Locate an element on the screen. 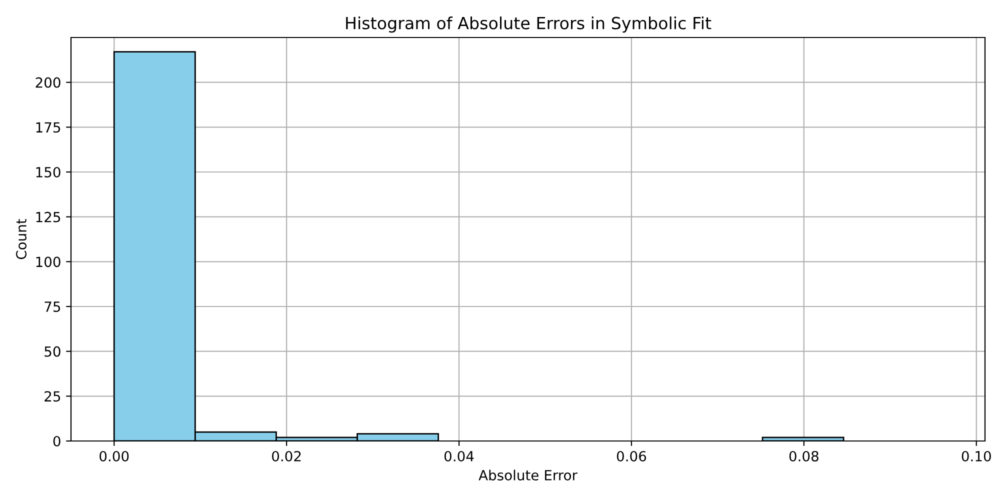  x-tick-label: 0.00 is located at coordinates (114, 456).